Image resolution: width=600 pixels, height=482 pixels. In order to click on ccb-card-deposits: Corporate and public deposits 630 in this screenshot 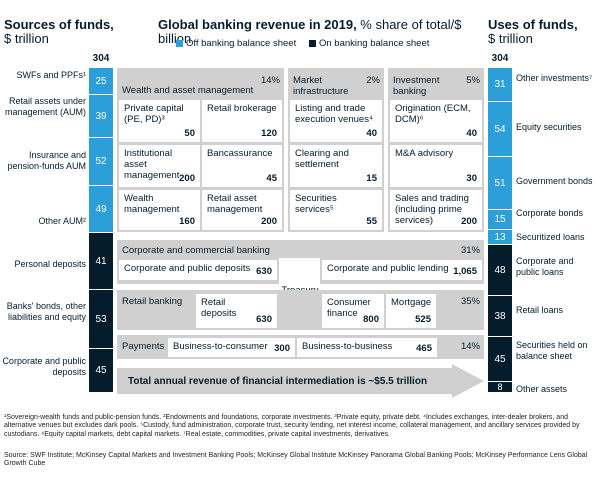, I will do `click(198, 270)`.